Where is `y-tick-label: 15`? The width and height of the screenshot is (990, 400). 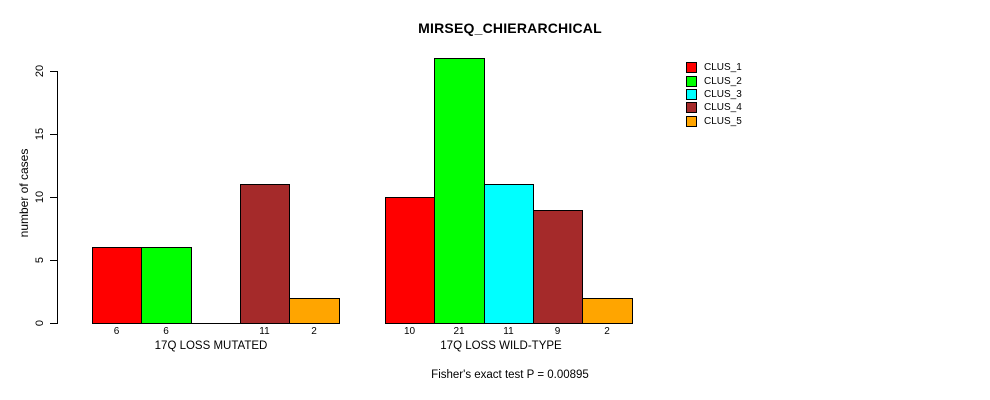
y-tick-label: 15 is located at coordinates (40, 134).